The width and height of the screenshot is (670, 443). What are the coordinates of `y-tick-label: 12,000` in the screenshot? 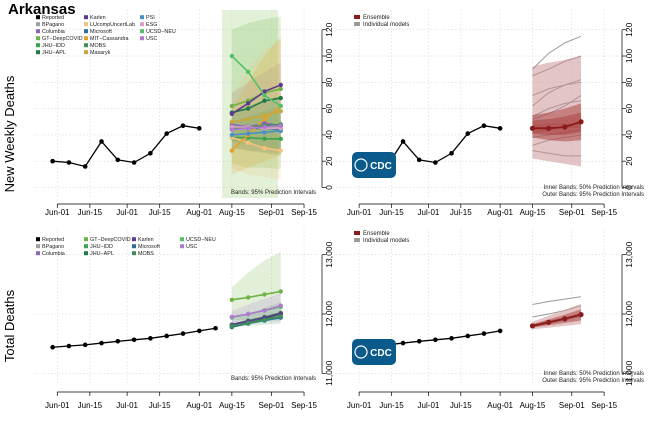 It's located at (329, 314).